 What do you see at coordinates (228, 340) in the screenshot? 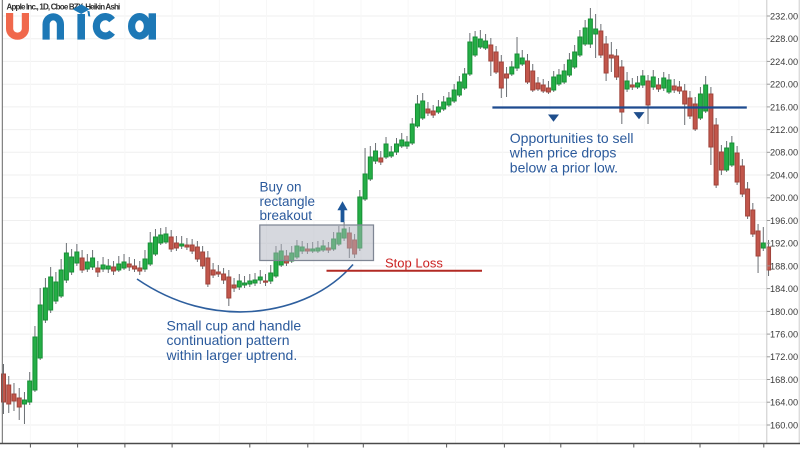
I see `svg-text: continuation pattern` at bounding box center [228, 340].